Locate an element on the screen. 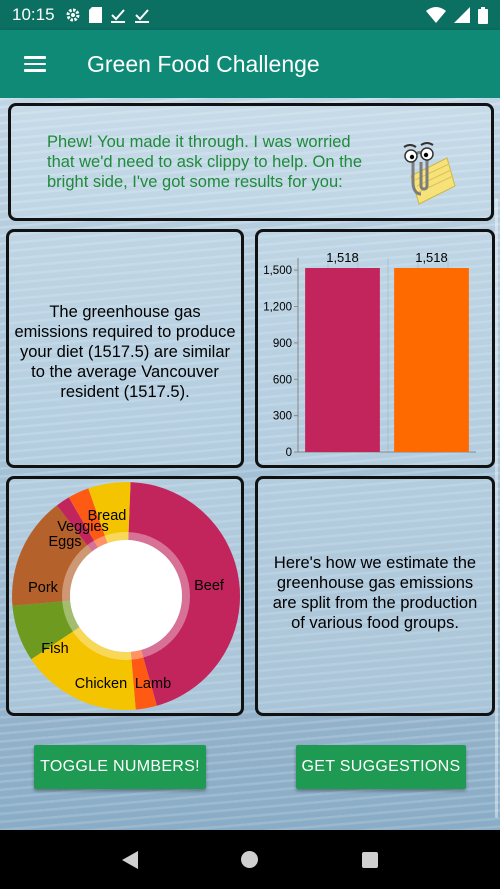 The image size is (500, 889). bar-chart-card: 0 300 600 900 1,200 1,500 1,518 1,518 is located at coordinates (375, 348).